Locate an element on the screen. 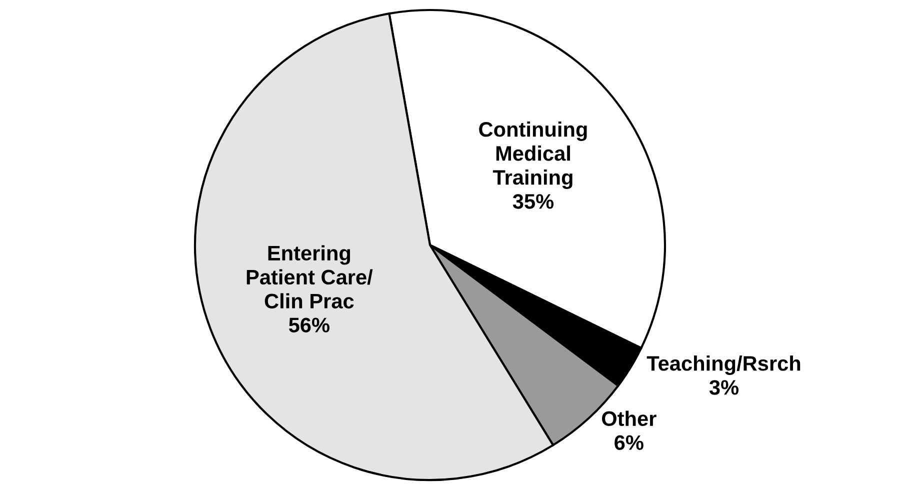 The image size is (907, 493). data-label: 3% is located at coordinates (724, 387).